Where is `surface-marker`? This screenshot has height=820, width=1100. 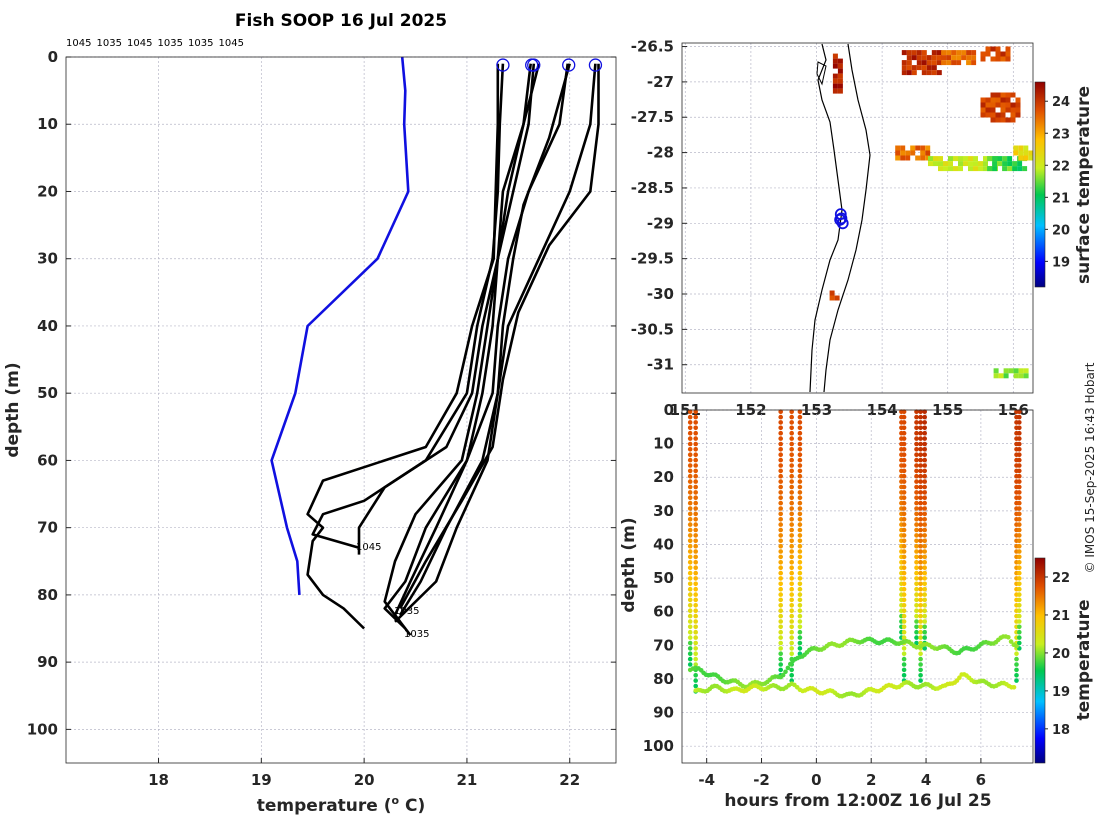 surface-marker is located at coordinates (595, 65).